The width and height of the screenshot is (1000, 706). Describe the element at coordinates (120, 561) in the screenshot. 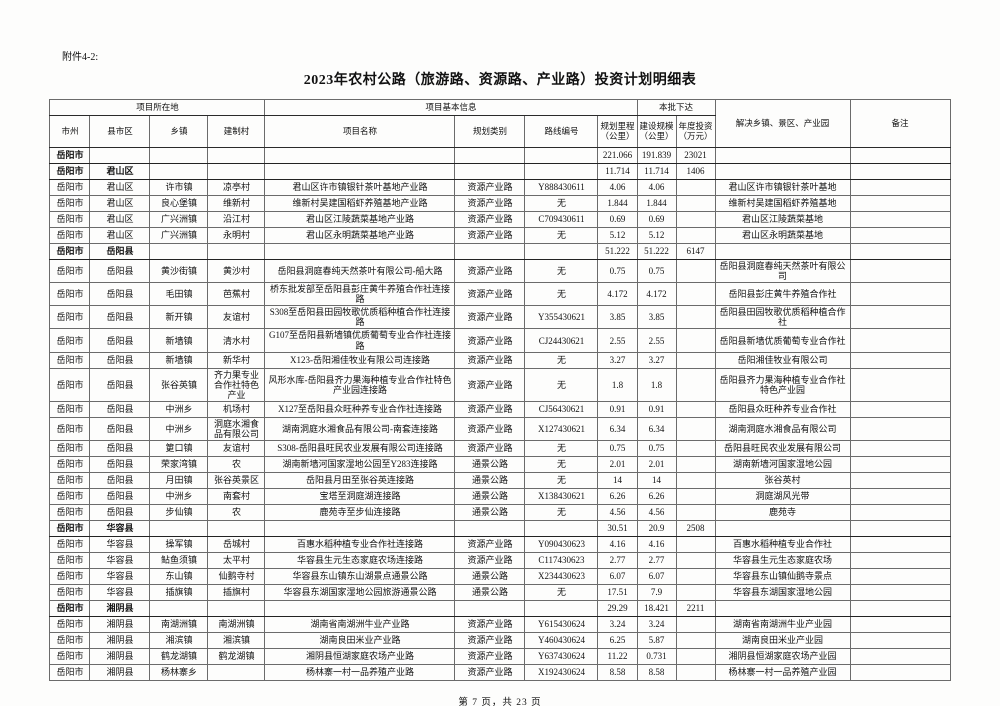

I see `cell-county: 华容县` at that location.